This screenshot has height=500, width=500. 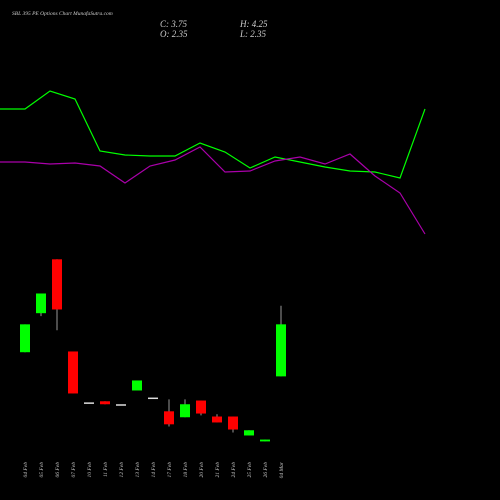 What do you see at coordinates (106, 469) in the screenshot?
I see `x-tick-label: 11 Feb` at bounding box center [106, 469].